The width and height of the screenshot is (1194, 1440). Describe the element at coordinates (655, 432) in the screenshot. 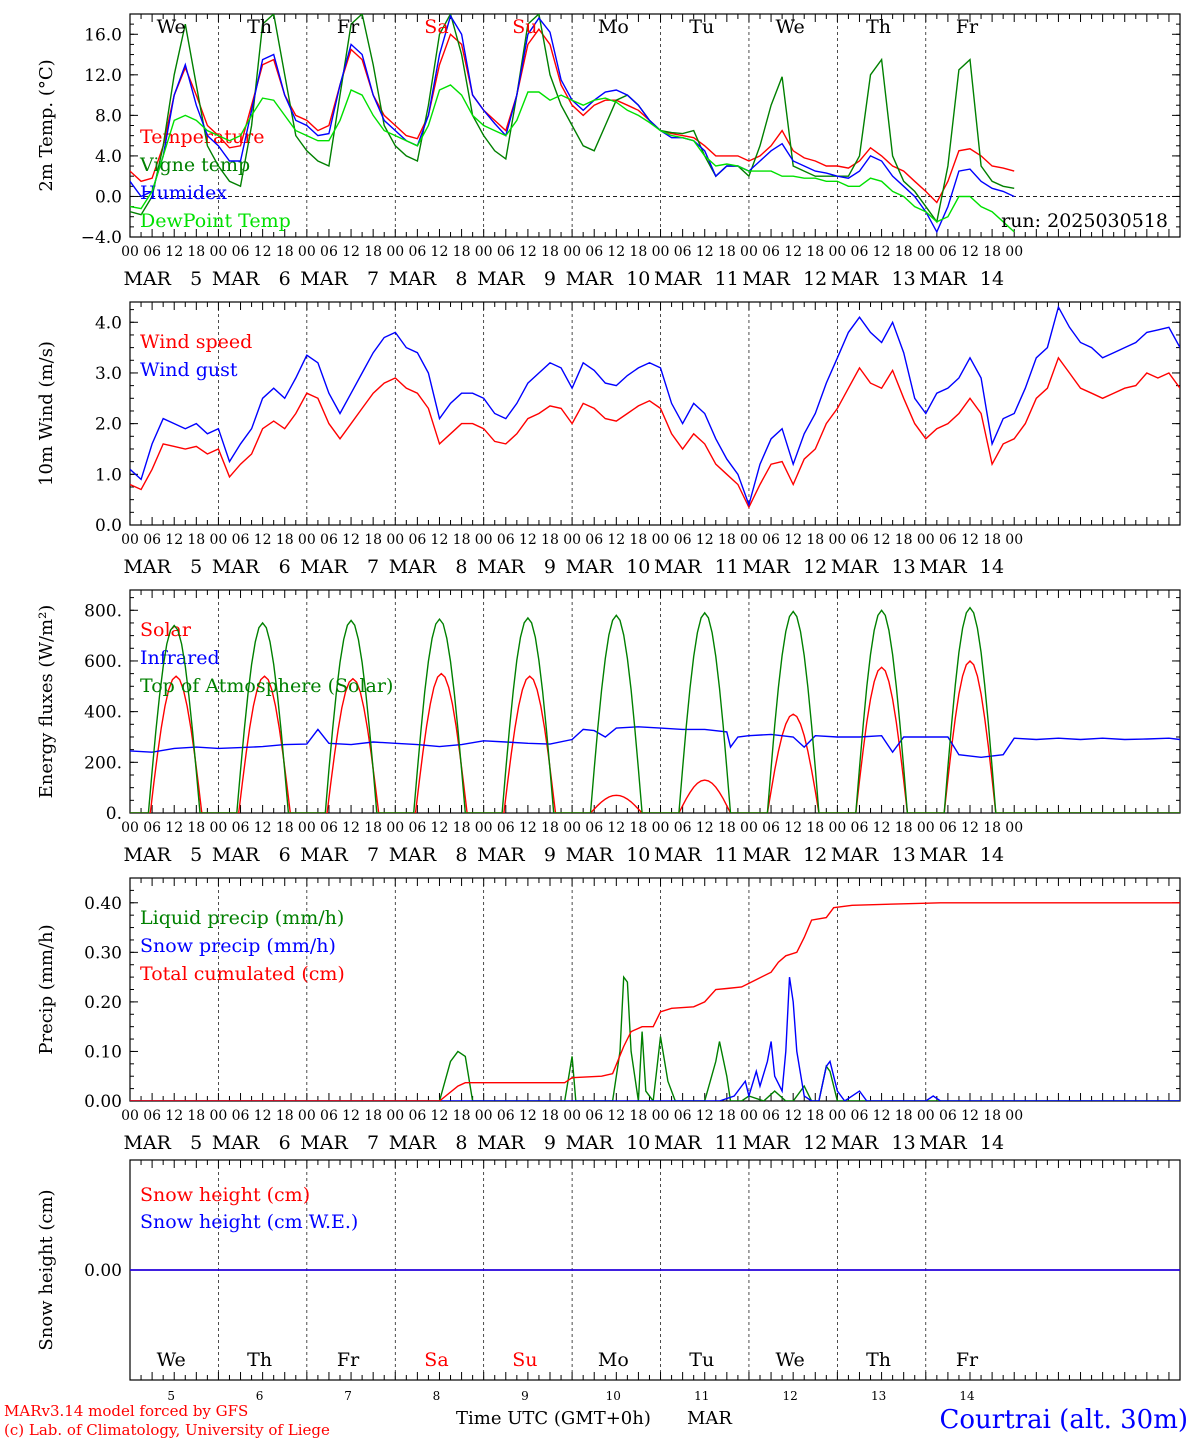

I see `series-line-wind-speed` at that location.